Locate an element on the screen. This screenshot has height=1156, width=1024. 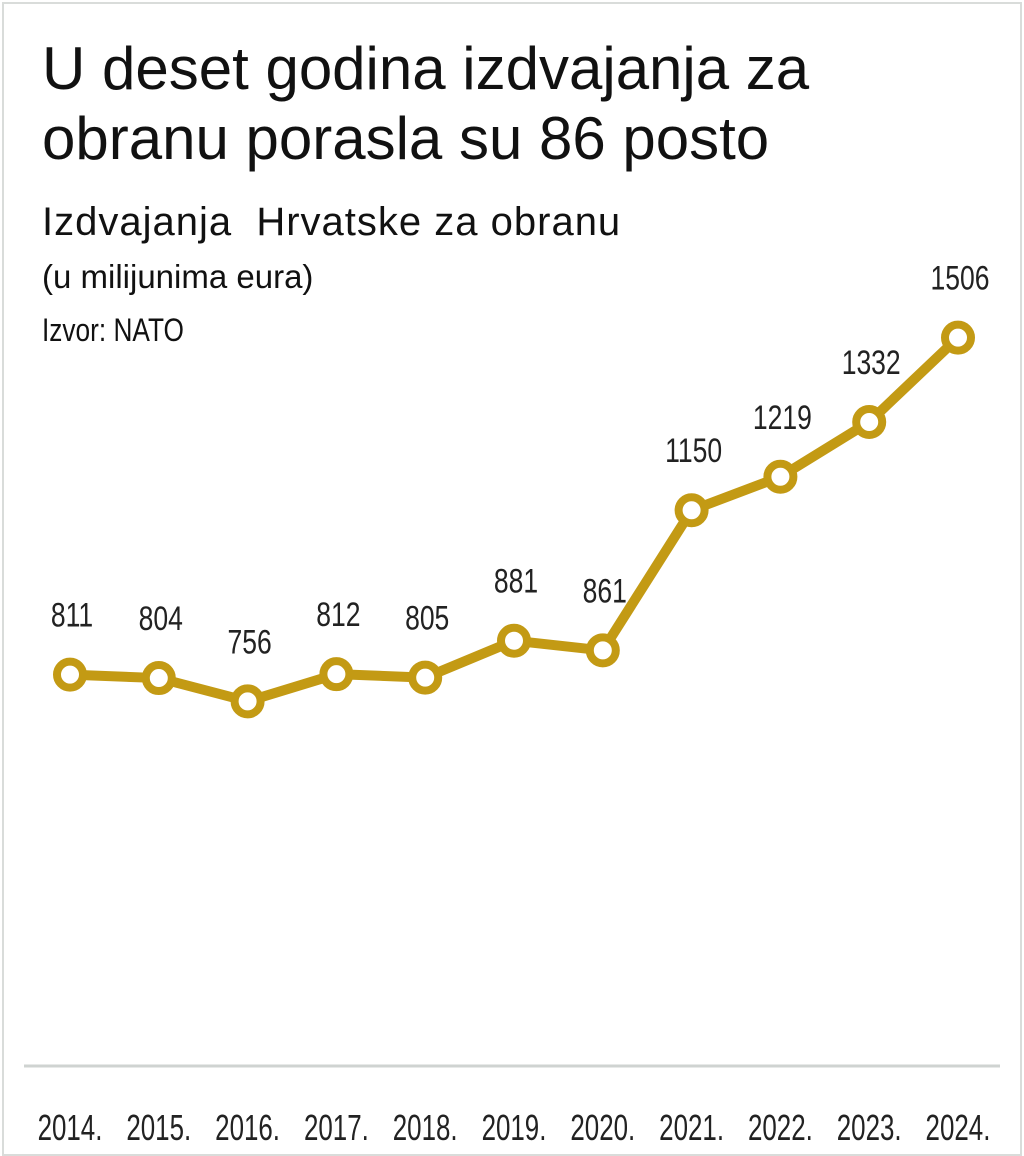
data-label: 1219 is located at coordinates (782, 418).